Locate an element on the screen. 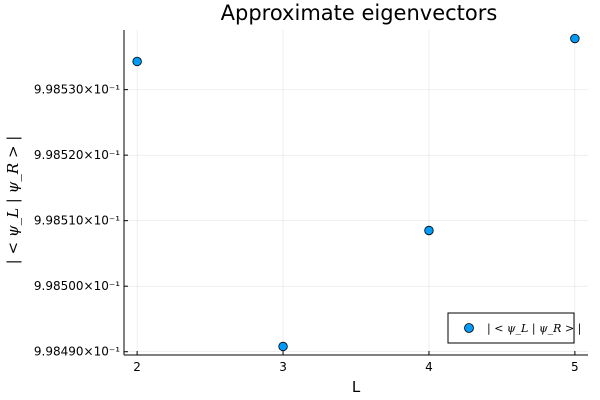 Image resolution: width=600 pixels, height=400 pixels. legend: | < ψ_L | ψ_R > | is located at coordinates (514, 328).